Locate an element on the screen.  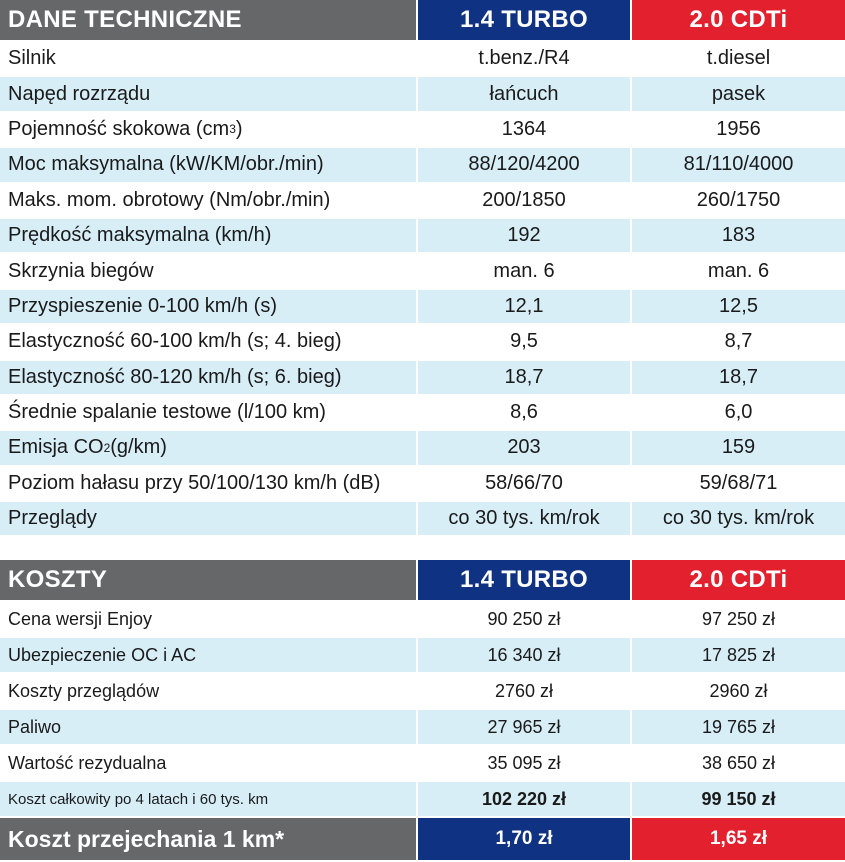
row-label: Średnie spalanie testowe (l/100 km) is located at coordinates (209, 412).